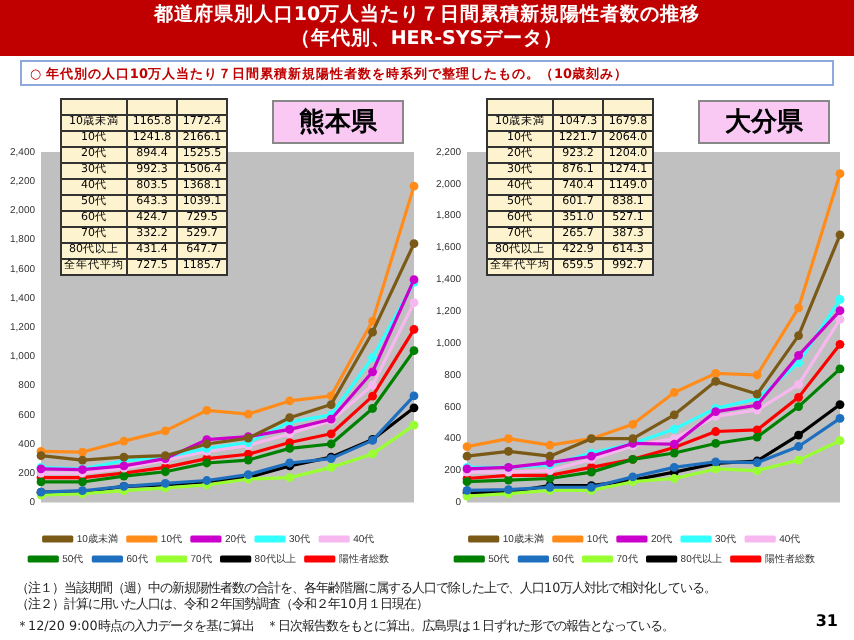 This screenshot has height=640, width=854. I want to click on chart-title: 大分県, so click(764, 122).